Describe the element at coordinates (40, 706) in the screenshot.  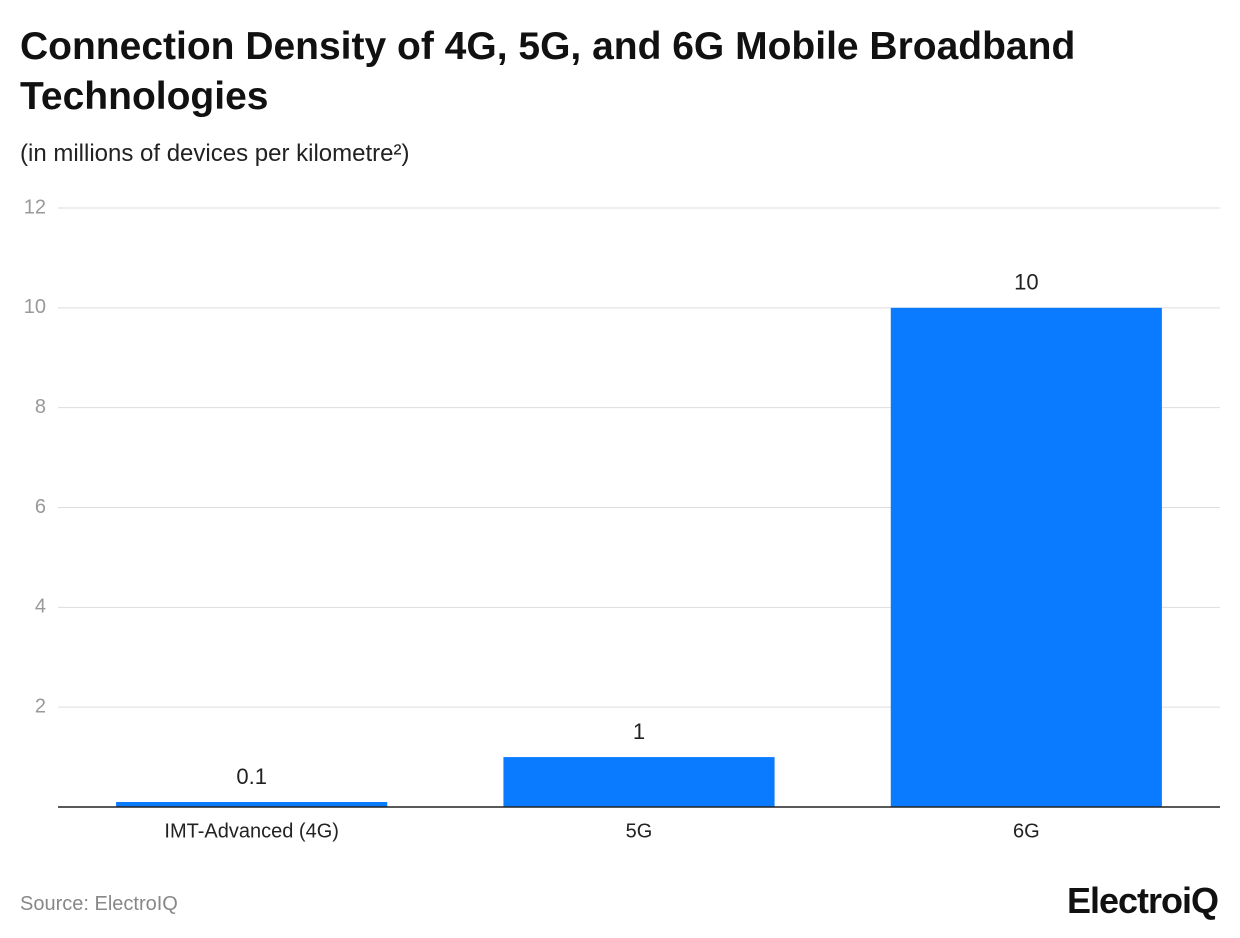
I see `y-tick-label: 2` at that location.